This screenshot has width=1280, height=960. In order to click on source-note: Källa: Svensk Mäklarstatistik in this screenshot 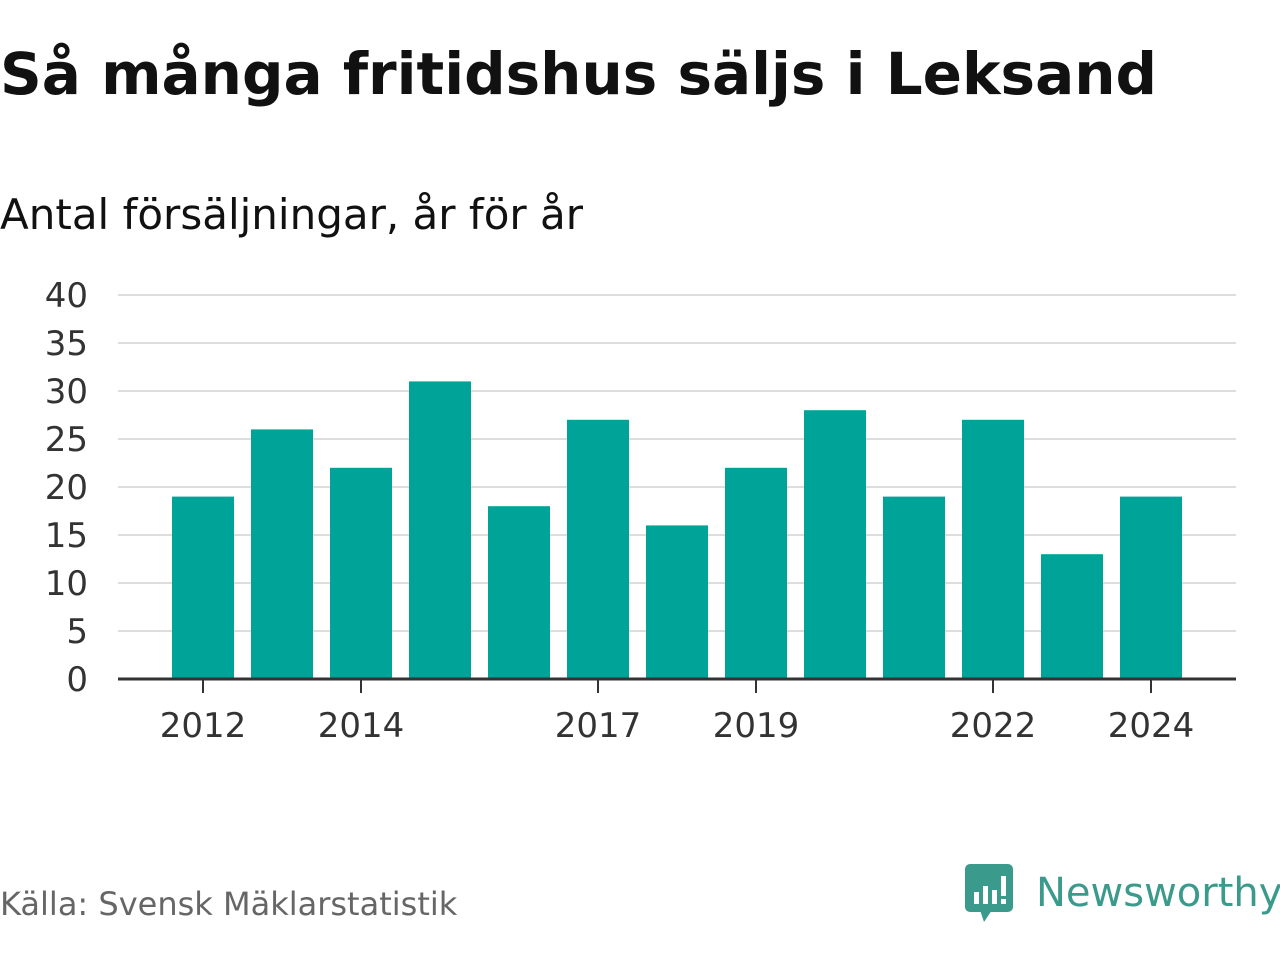, I will do `click(229, 904)`.